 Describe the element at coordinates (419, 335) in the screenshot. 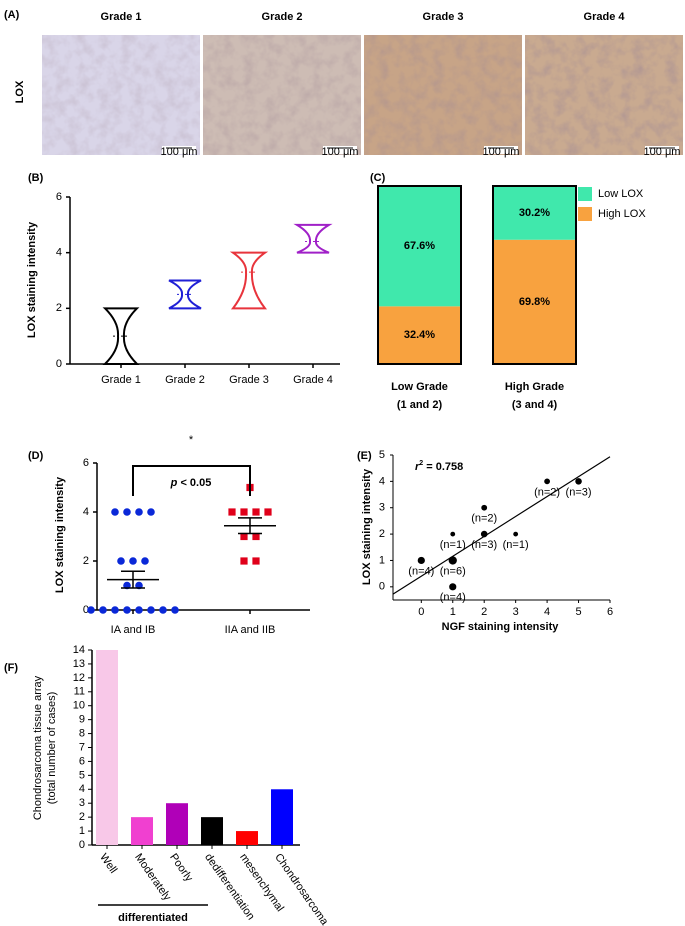

I see `value-label: 32.4%` at that location.